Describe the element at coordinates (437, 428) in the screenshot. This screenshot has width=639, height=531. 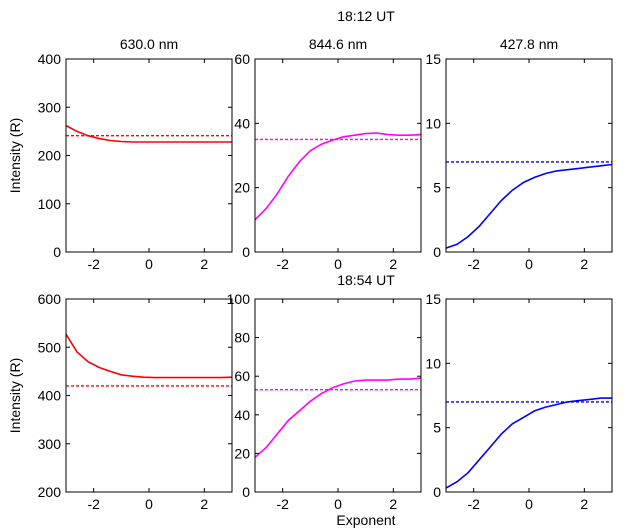
I see `panel-5-y-tick-label: 5` at that location.